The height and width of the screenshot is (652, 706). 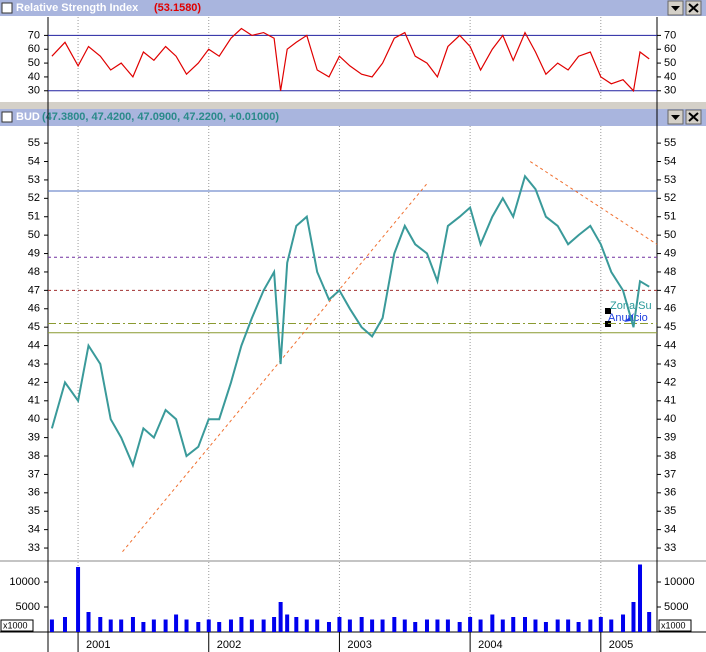 What do you see at coordinates (593, 203) in the screenshot?
I see `trend-line` at bounding box center [593, 203].